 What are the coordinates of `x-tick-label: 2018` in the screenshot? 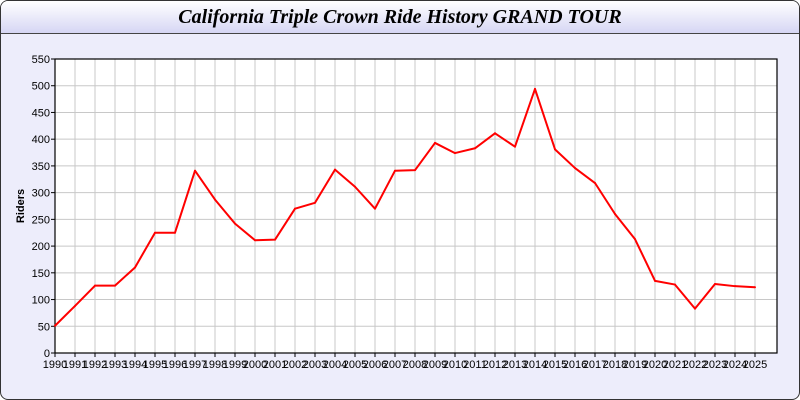 It's located at (615, 365).